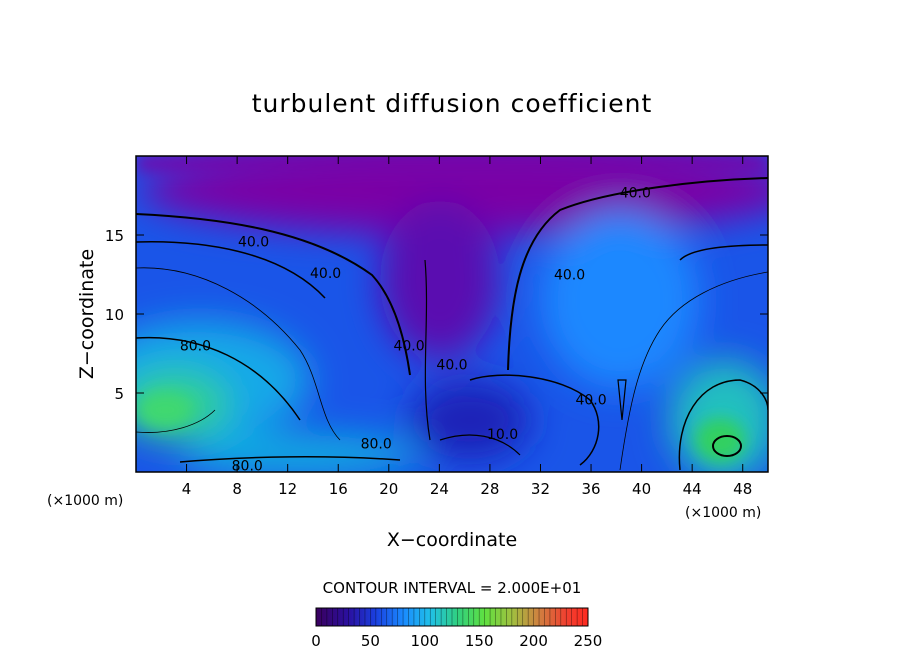  I want to click on x-tick-label: 28, so click(489, 489).